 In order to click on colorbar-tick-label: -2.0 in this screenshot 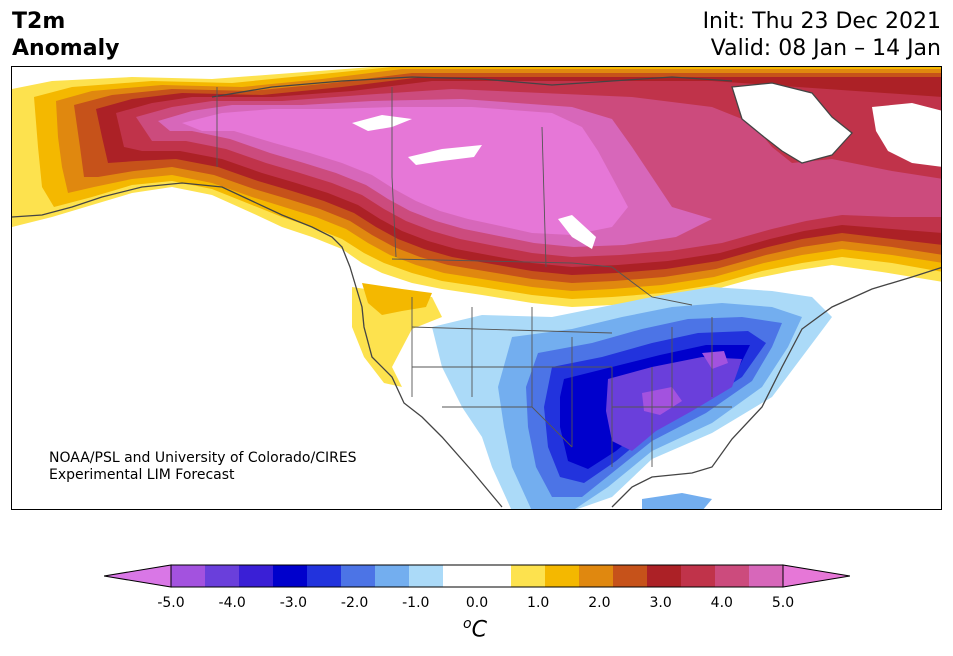, I will do `click(354, 603)`.